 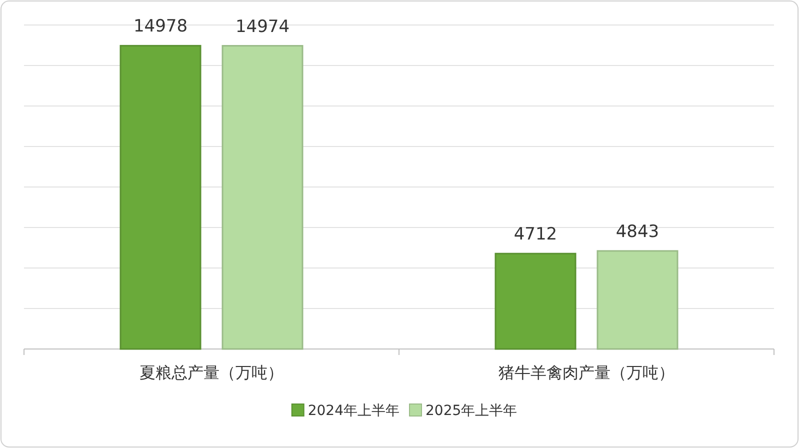 What do you see at coordinates (638, 232) in the screenshot?
I see `data-label: 4843` at bounding box center [638, 232].